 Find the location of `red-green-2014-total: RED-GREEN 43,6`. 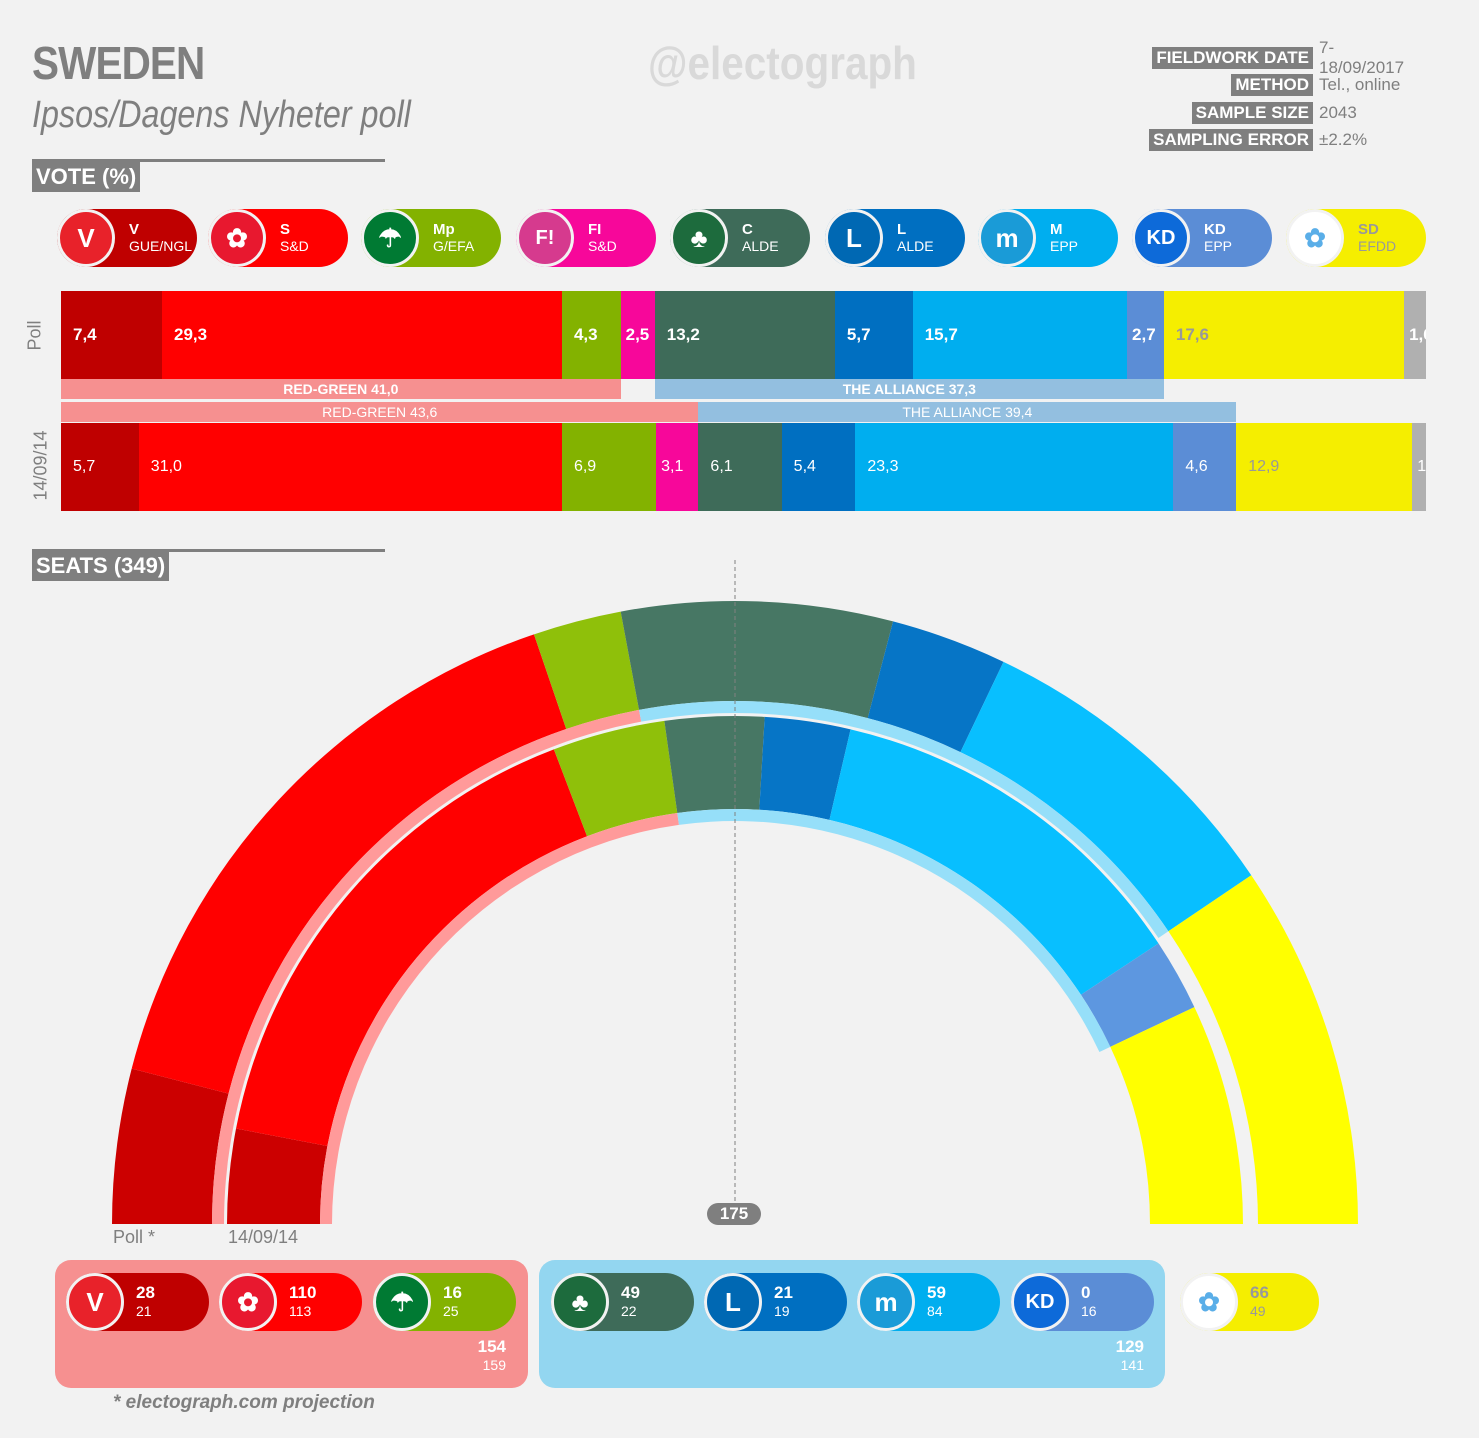

red-green-2014-total: RED-GREEN 43,6 is located at coordinates (380, 412).